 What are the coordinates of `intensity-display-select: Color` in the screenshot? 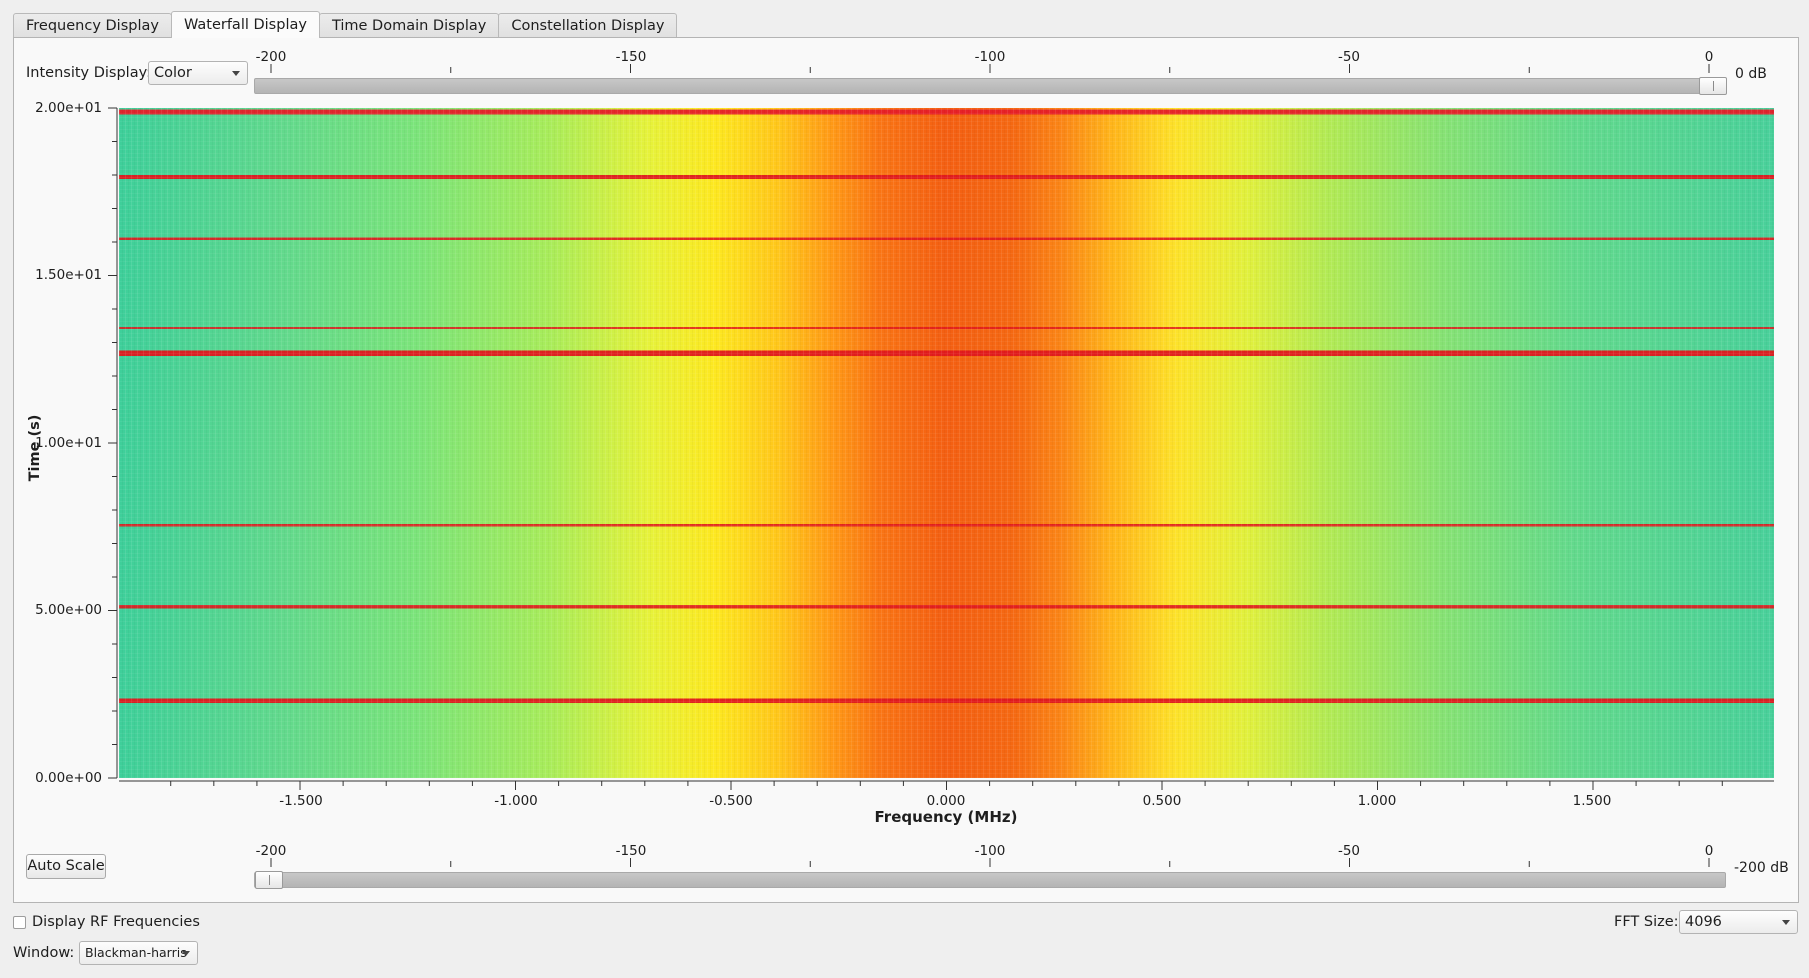 It's located at (198, 73).